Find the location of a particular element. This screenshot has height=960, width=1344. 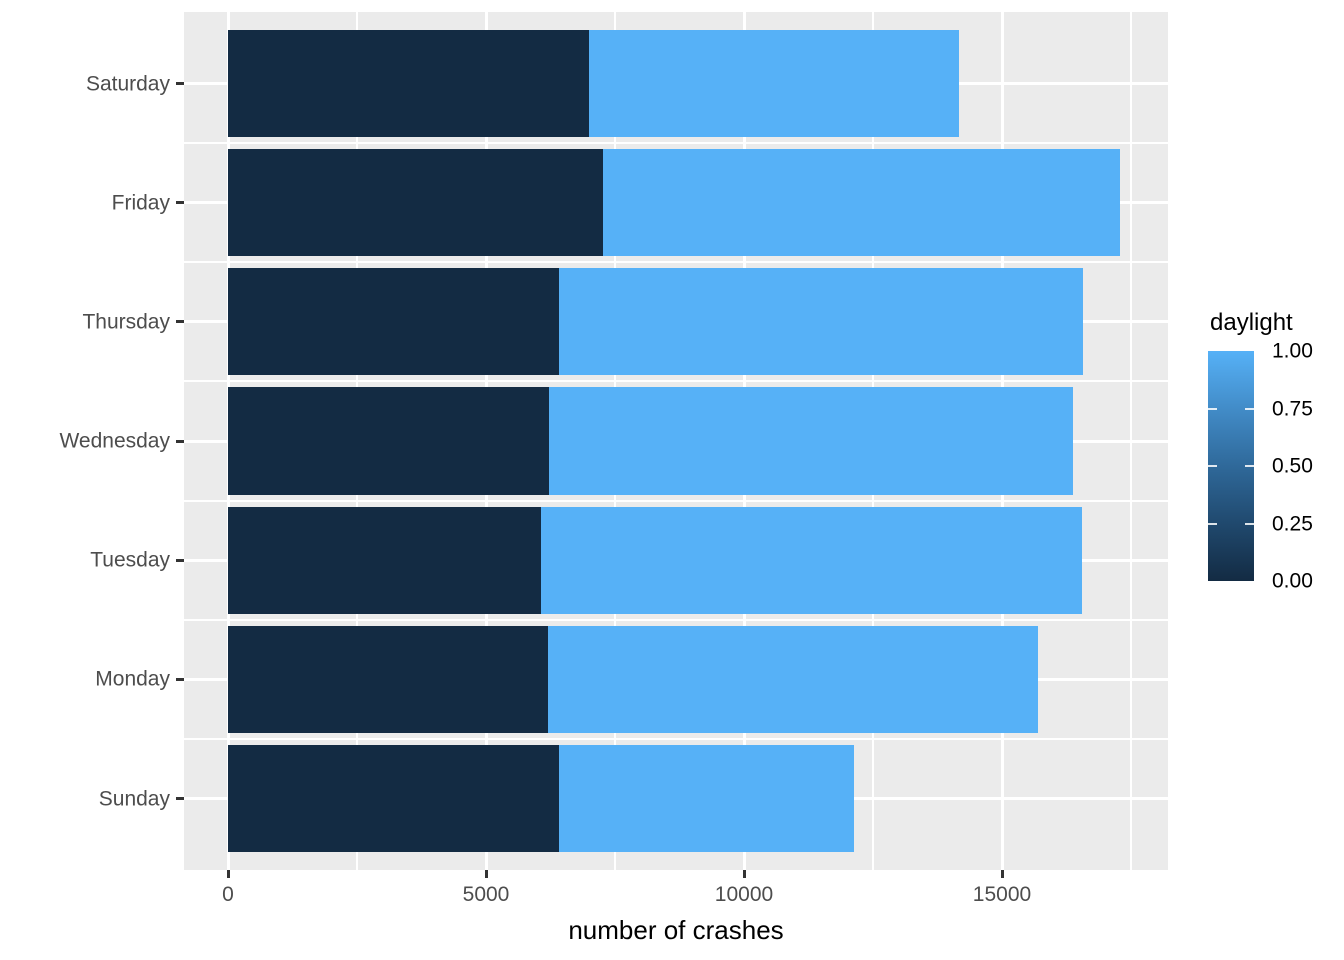

bar-segment-wednesday-light is located at coordinates (811, 441).